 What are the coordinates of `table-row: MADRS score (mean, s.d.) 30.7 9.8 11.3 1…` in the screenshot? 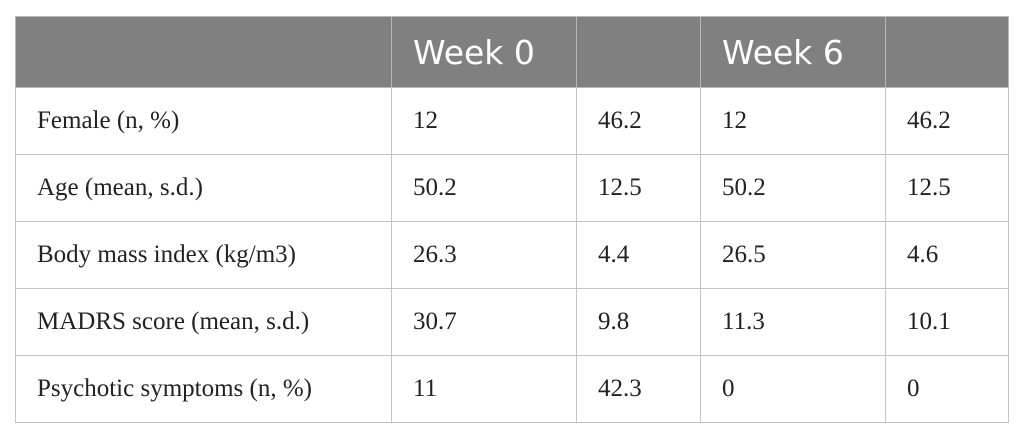 It's located at (512, 322).